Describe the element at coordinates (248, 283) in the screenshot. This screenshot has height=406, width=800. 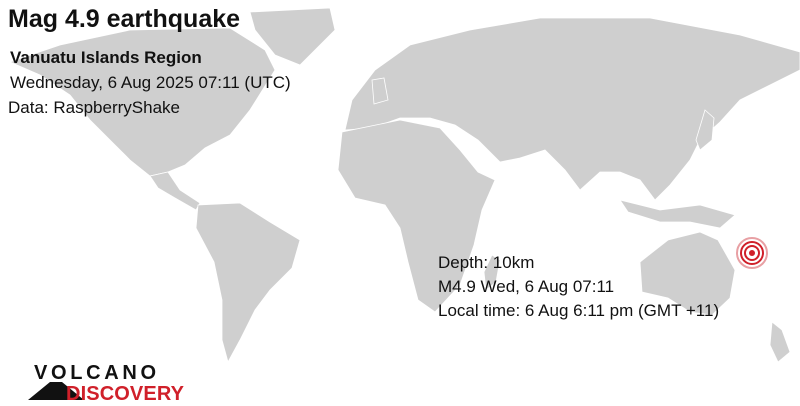
I see `south-america` at that location.